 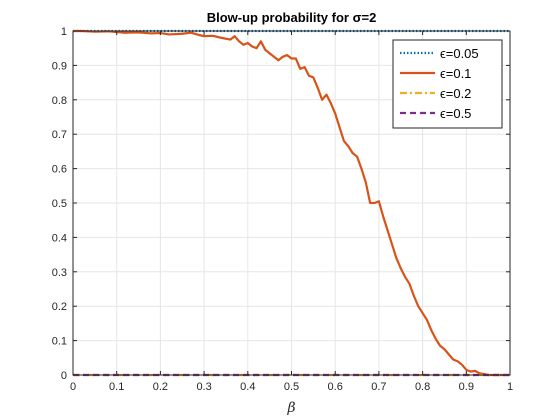 I want to click on x-tick-label: 1, so click(x=510, y=387).